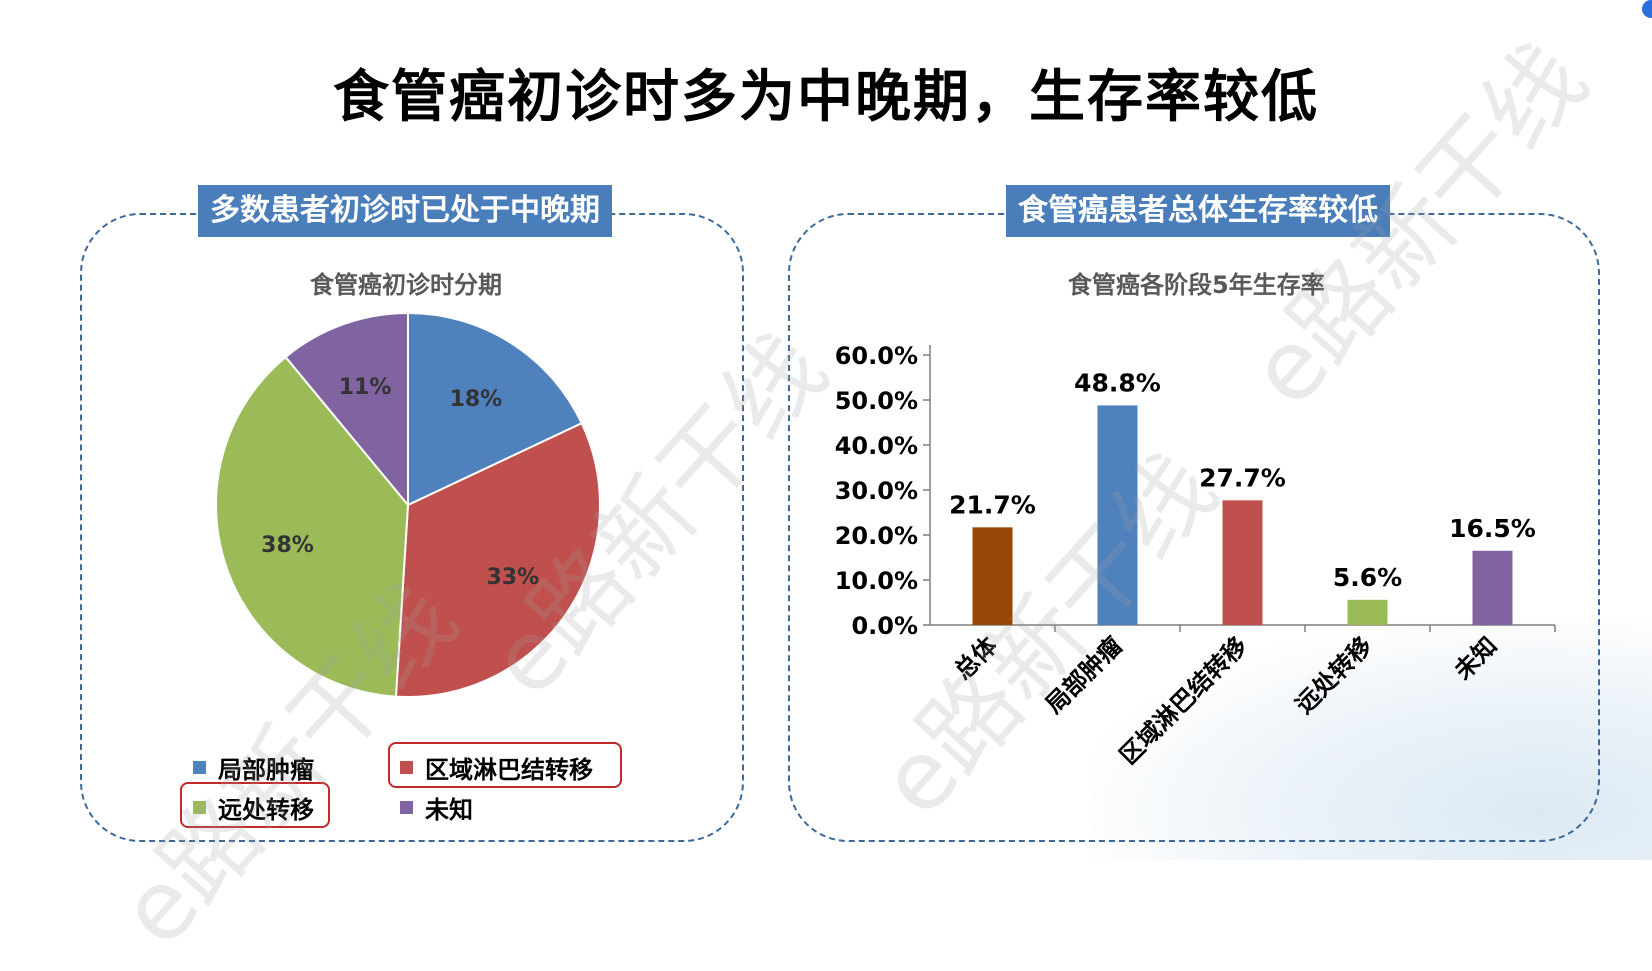  What do you see at coordinates (826, 97) in the screenshot?
I see `page-title: 食管癌初诊时多为中晚期，生存率较低` at bounding box center [826, 97].